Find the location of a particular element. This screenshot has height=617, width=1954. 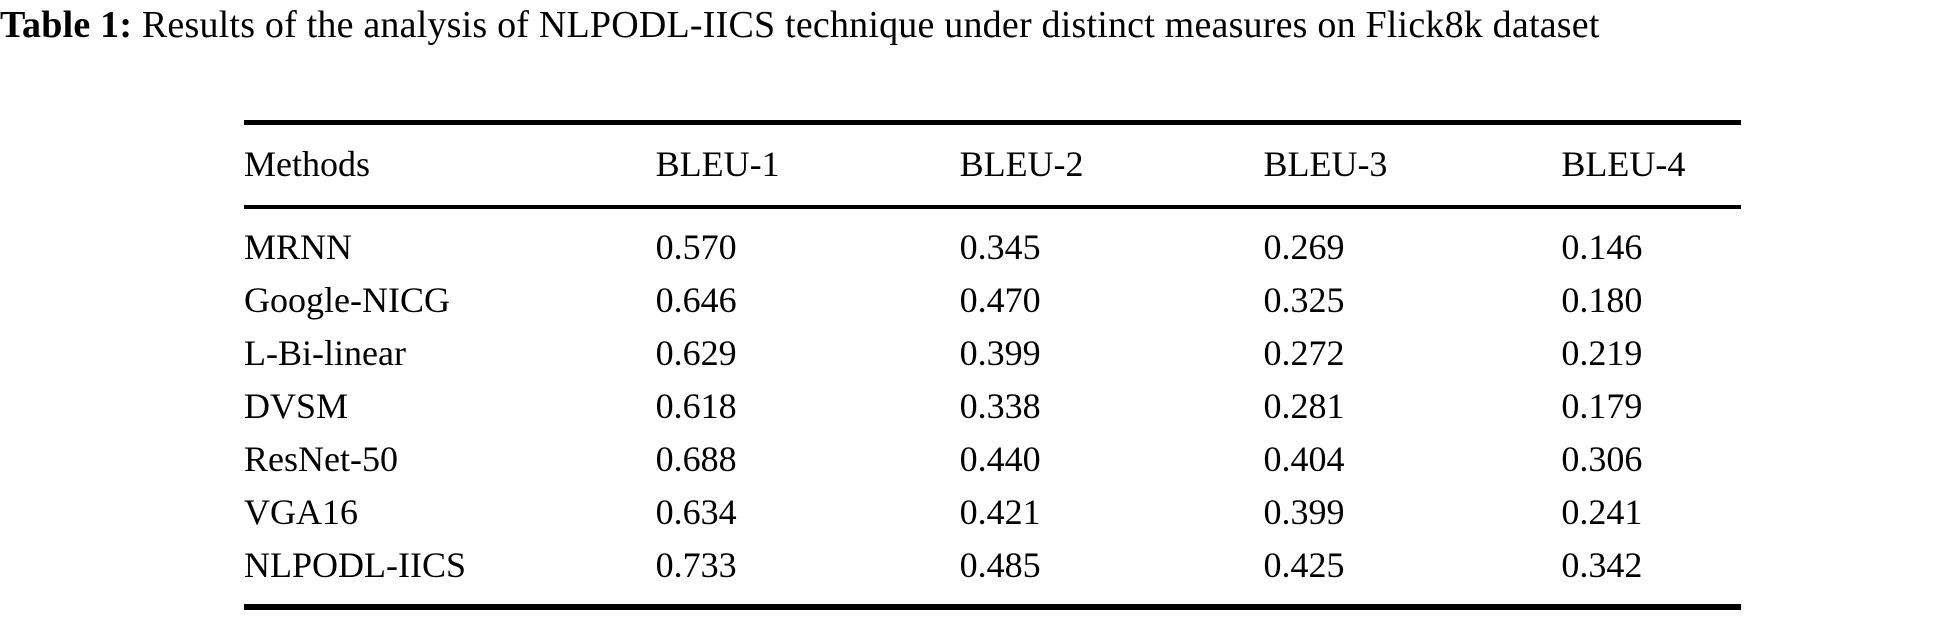

value-cell: 0.440 is located at coordinates (1000, 459).